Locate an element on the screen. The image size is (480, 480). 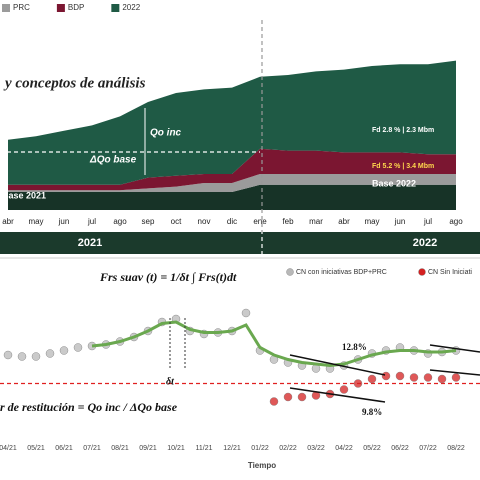
x-tick-label: 08/22 is located at coordinates (456, 448).